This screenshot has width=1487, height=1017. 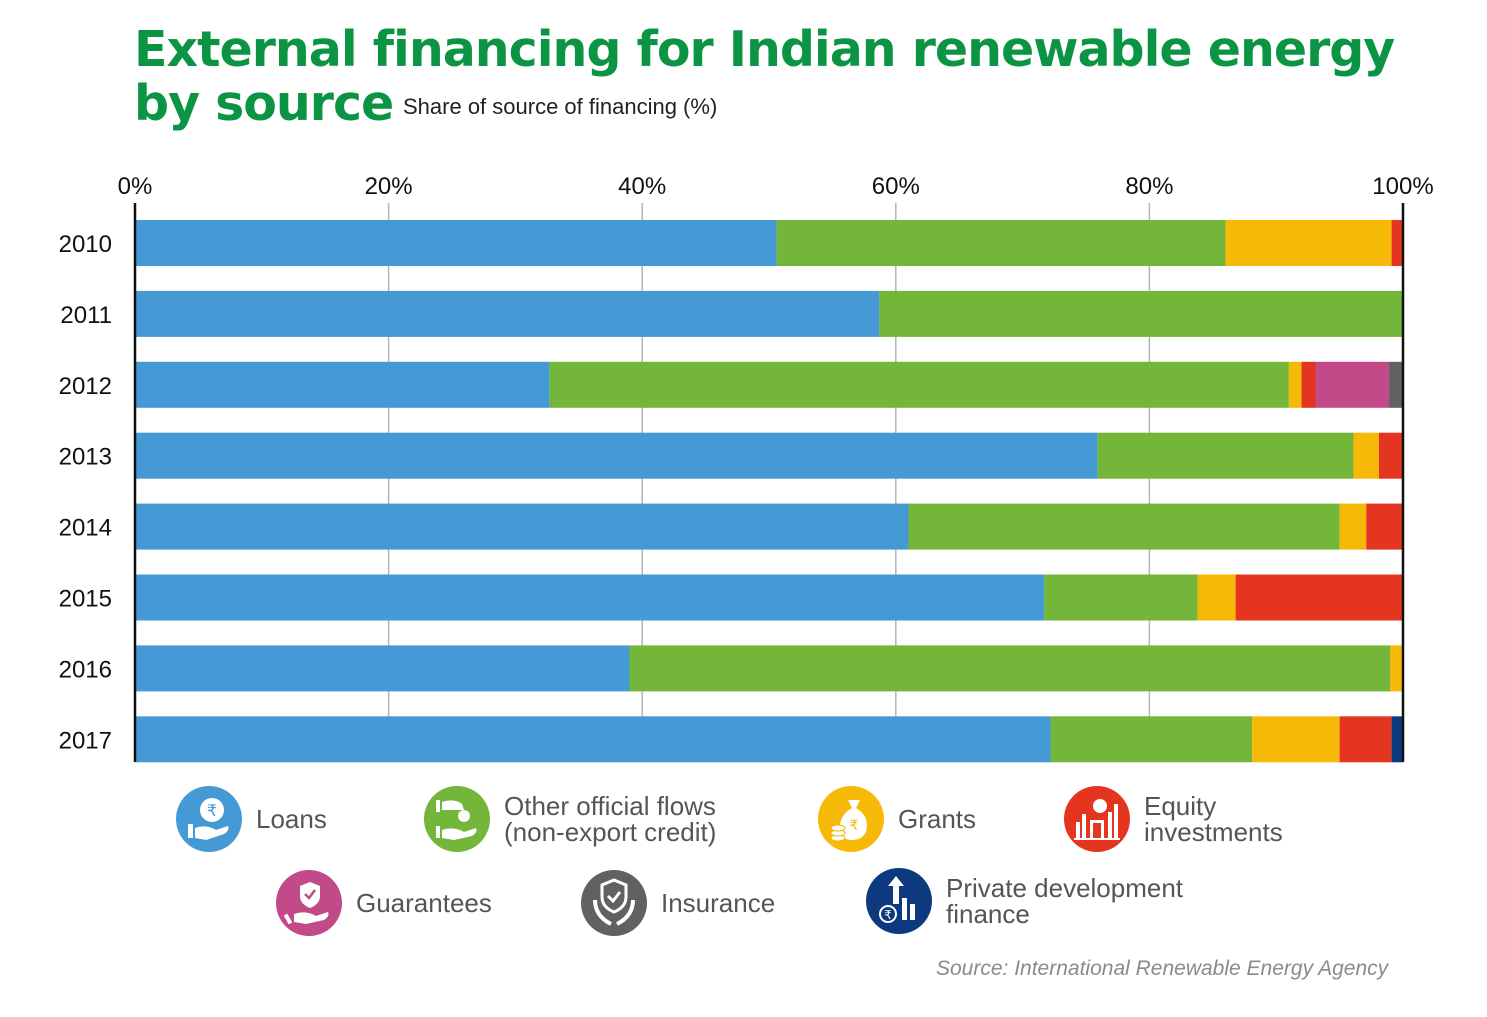 What do you see at coordinates (251, 819) in the screenshot?
I see `legend-item-loans: ₹ Loans` at bounding box center [251, 819].